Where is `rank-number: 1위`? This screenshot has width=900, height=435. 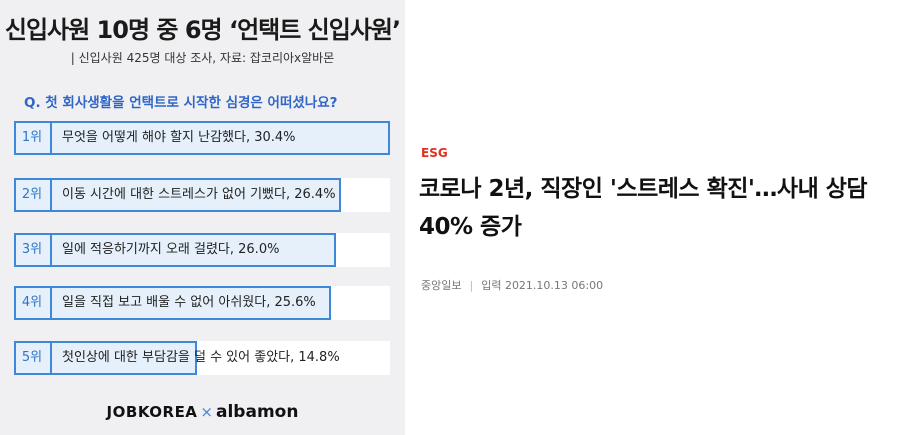 rank-number: 1위 is located at coordinates (33, 138).